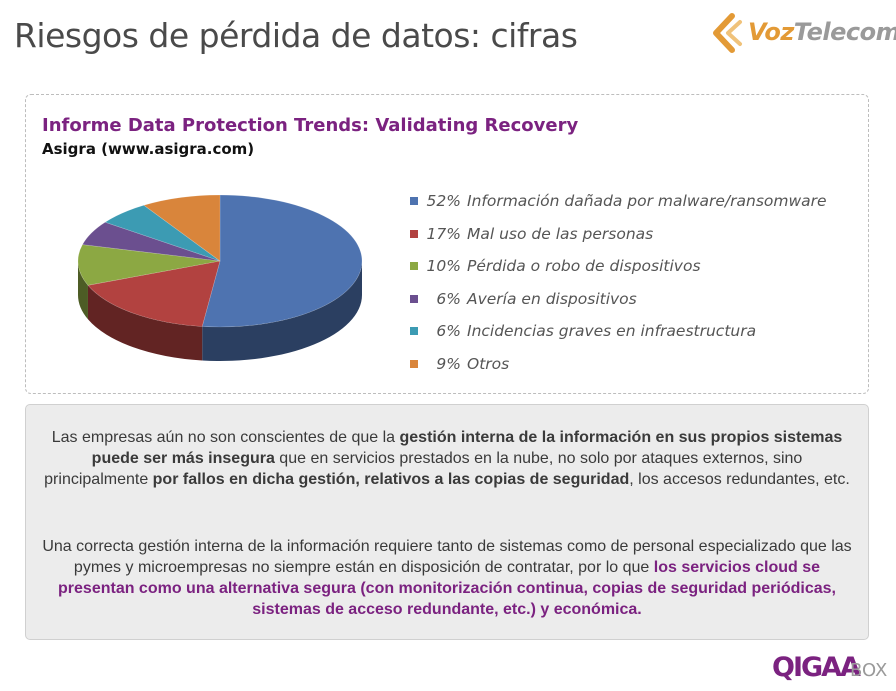 The height and width of the screenshot is (691, 896). What do you see at coordinates (443, 201) in the screenshot?
I see `legend-percentage: 52%` at bounding box center [443, 201].